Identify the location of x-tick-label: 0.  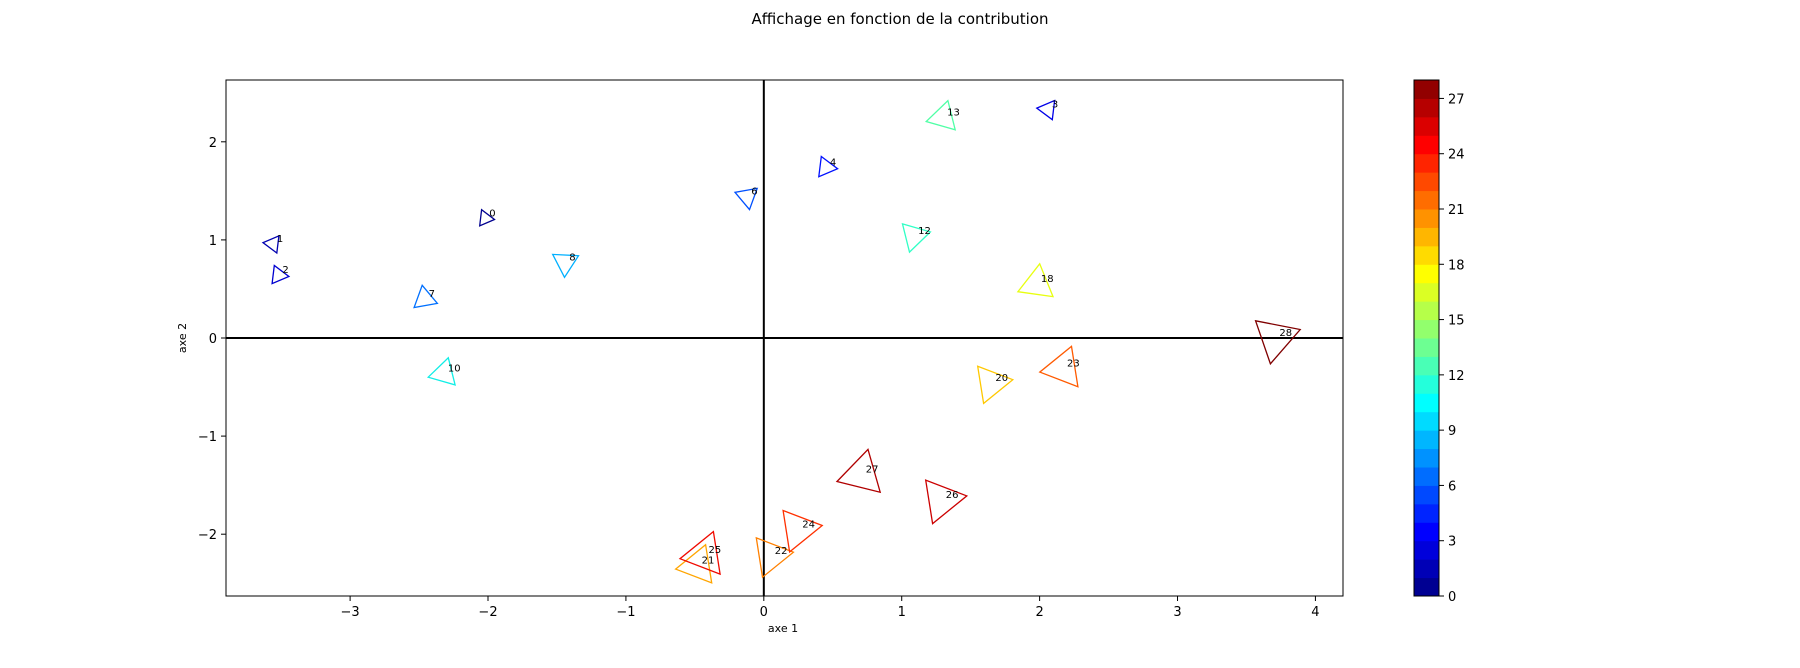
(764, 612).